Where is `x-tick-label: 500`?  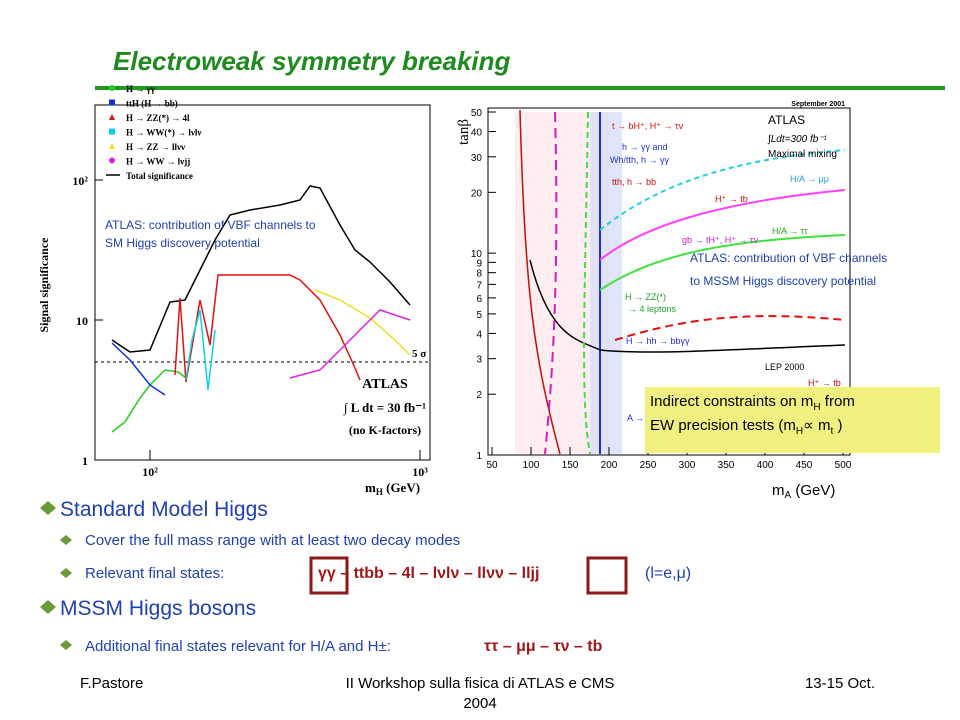
x-tick-label: 500 is located at coordinates (843, 465).